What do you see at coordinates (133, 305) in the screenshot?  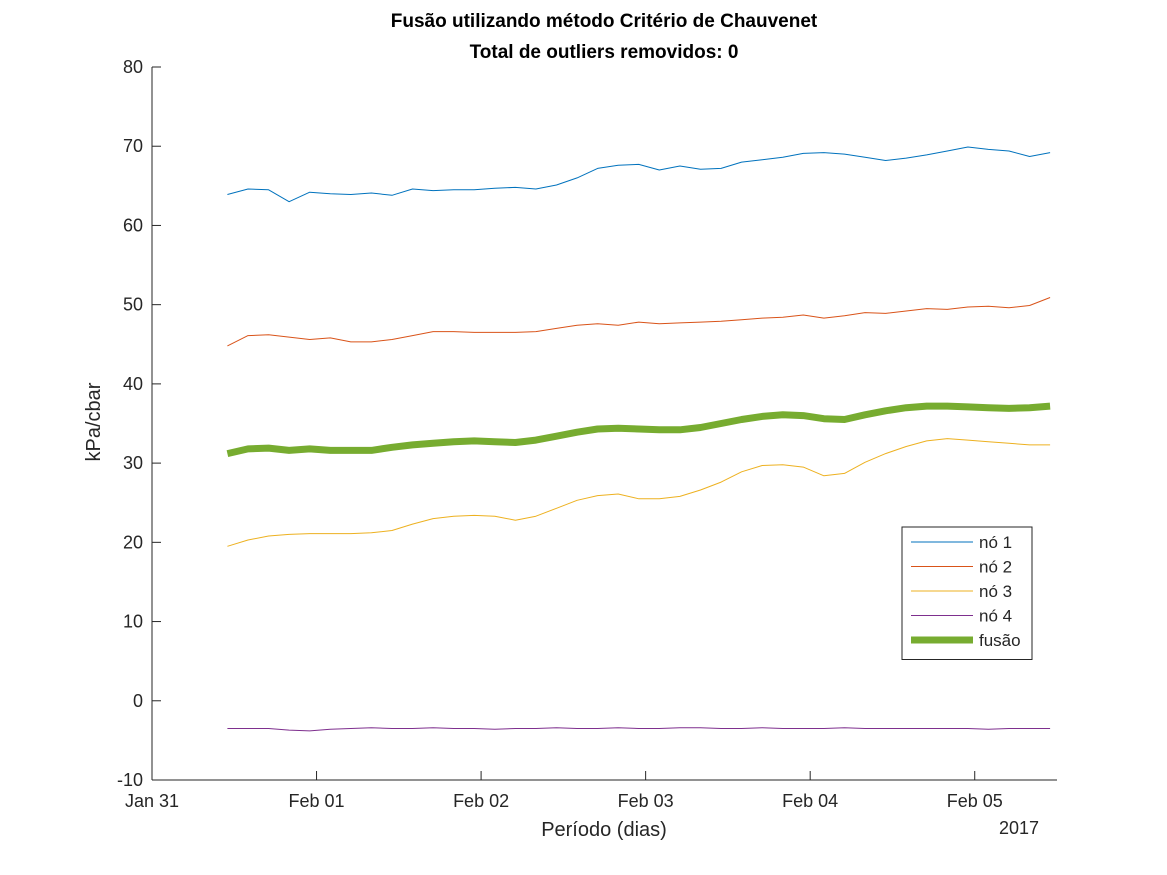 I see `y-tick-label: 50` at bounding box center [133, 305].